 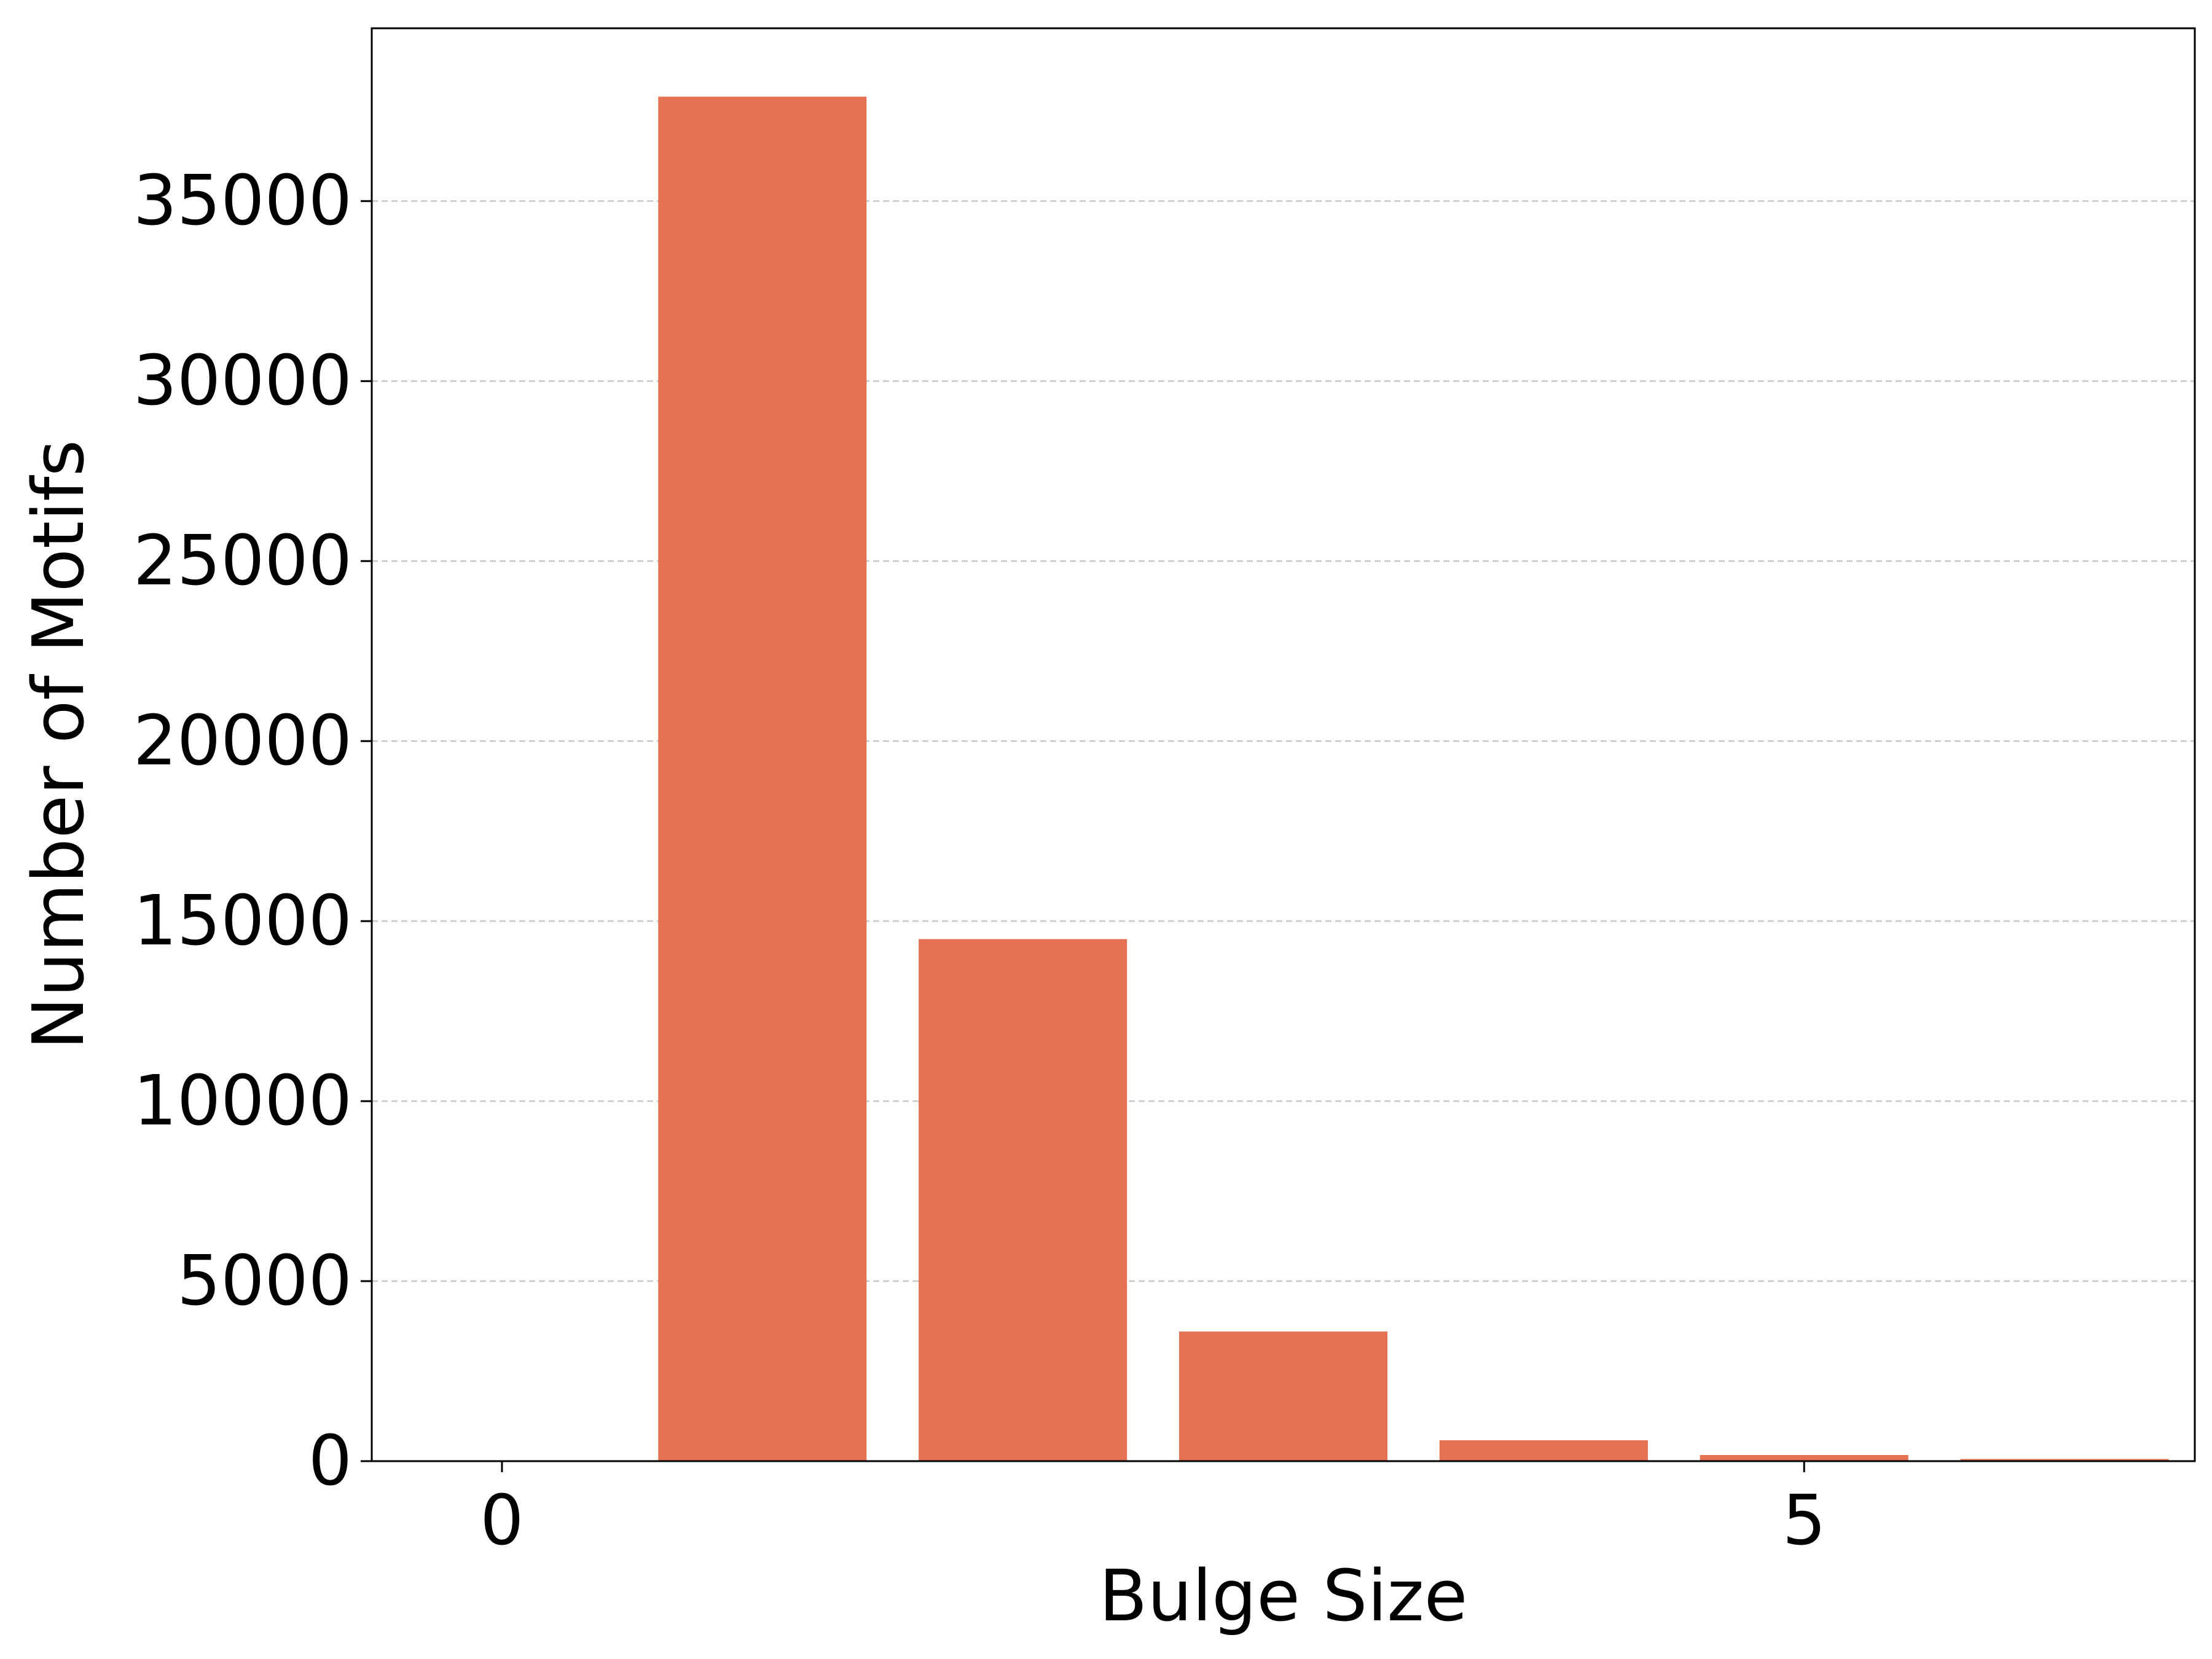 What do you see at coordinates (1283, 1596) in the screenshot?
I see `x-axis-label: Bulge Size` at bounding box center [1283, 1596].